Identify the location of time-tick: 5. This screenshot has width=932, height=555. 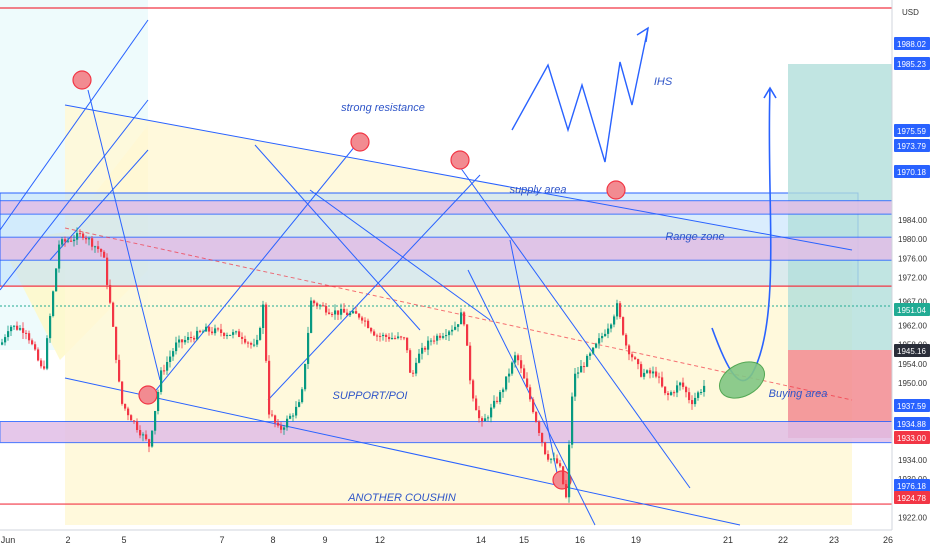
(123, 540).